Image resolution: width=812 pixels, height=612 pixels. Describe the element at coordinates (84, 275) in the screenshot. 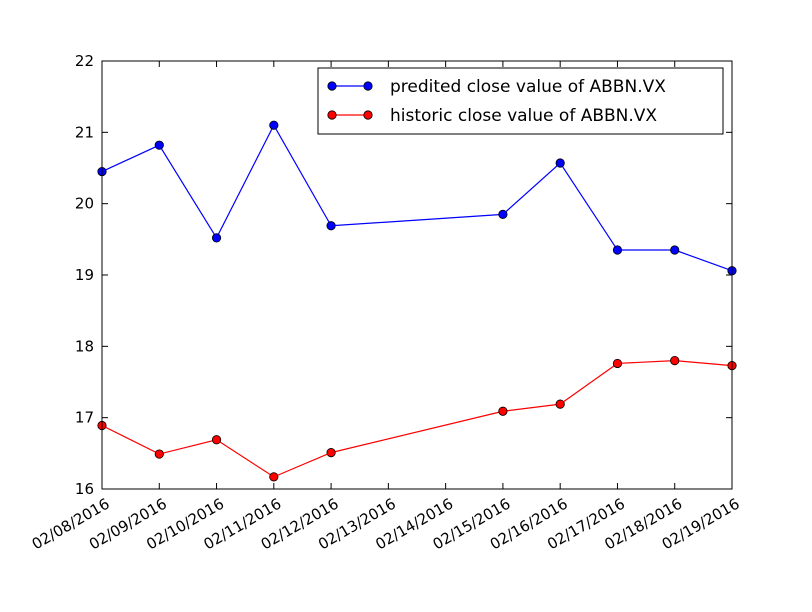

I see `y-tick-label: 19` at that location.